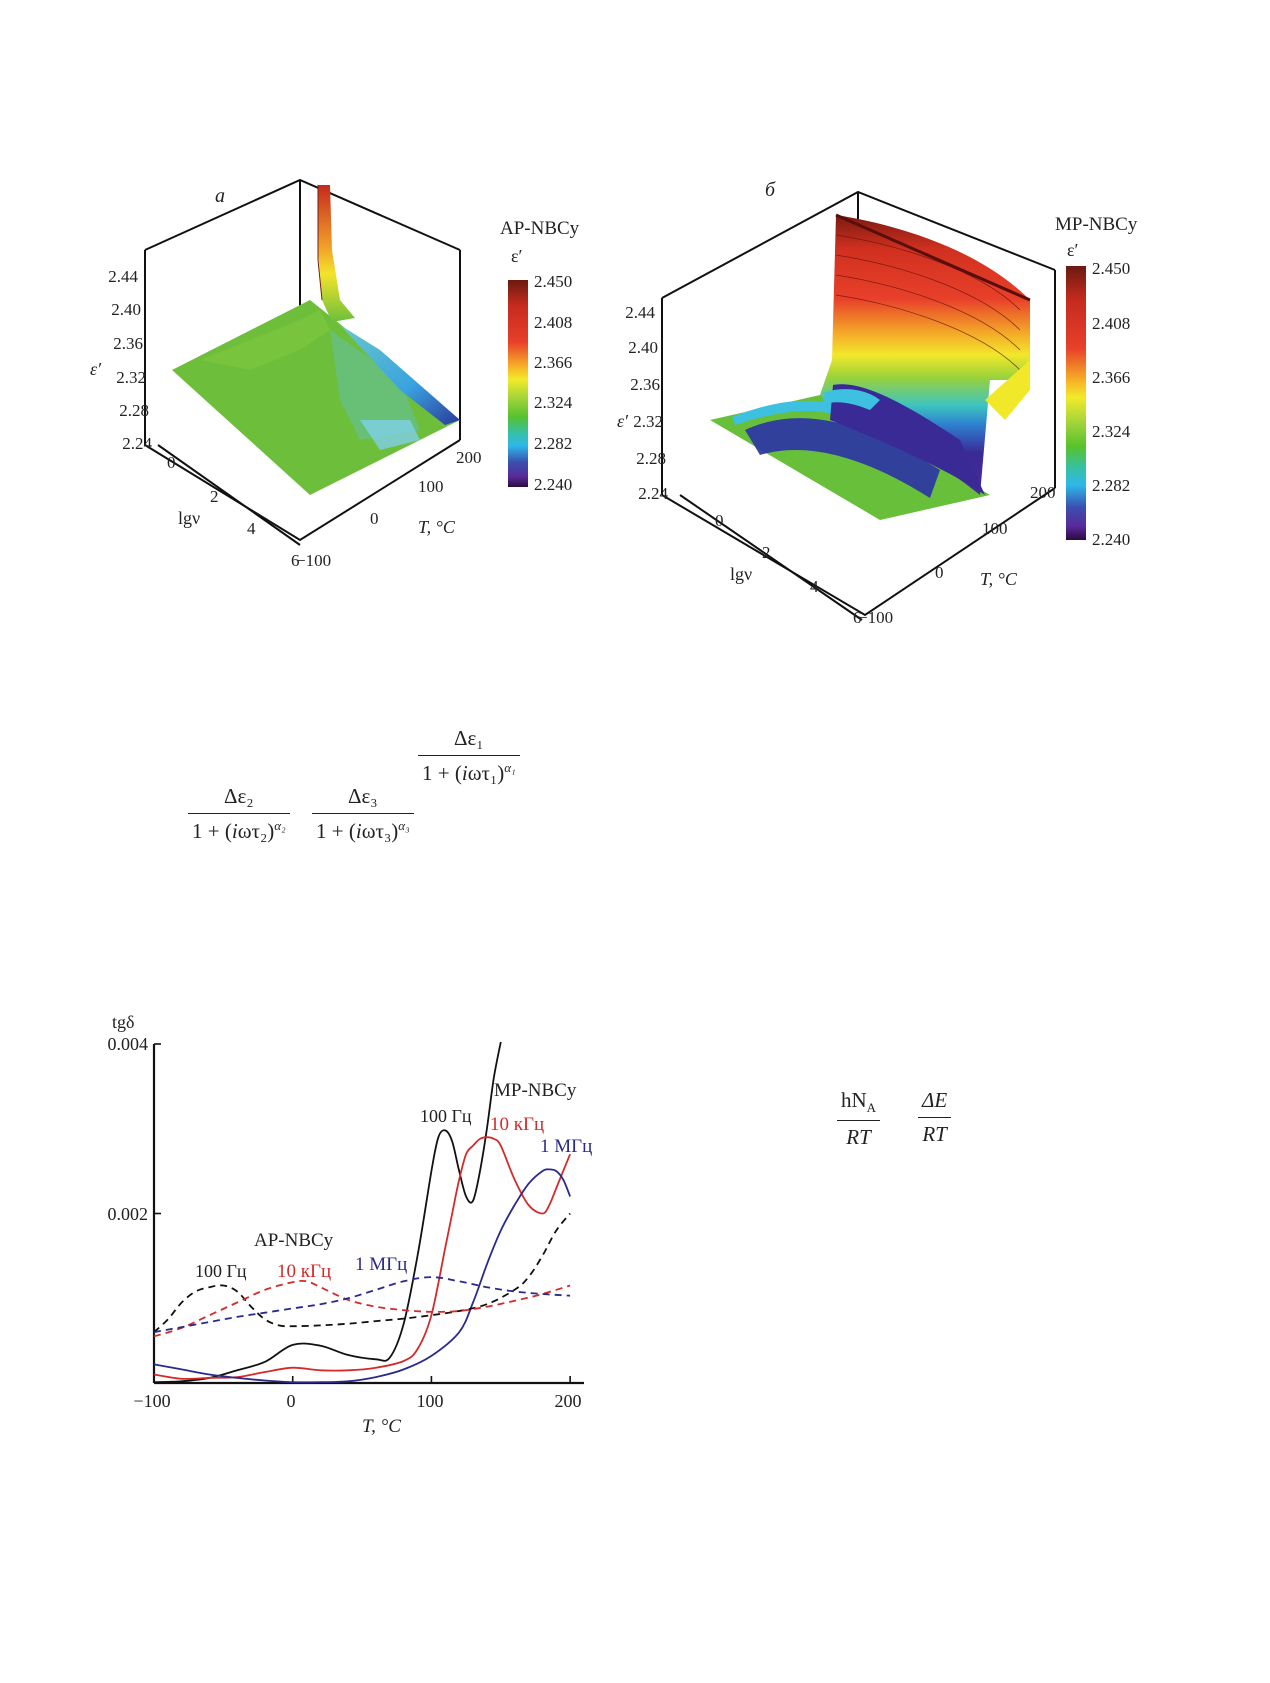  Describe the element at coordinates (770, 190) in the screenshot. I see `panel-label-b: б` at that location.